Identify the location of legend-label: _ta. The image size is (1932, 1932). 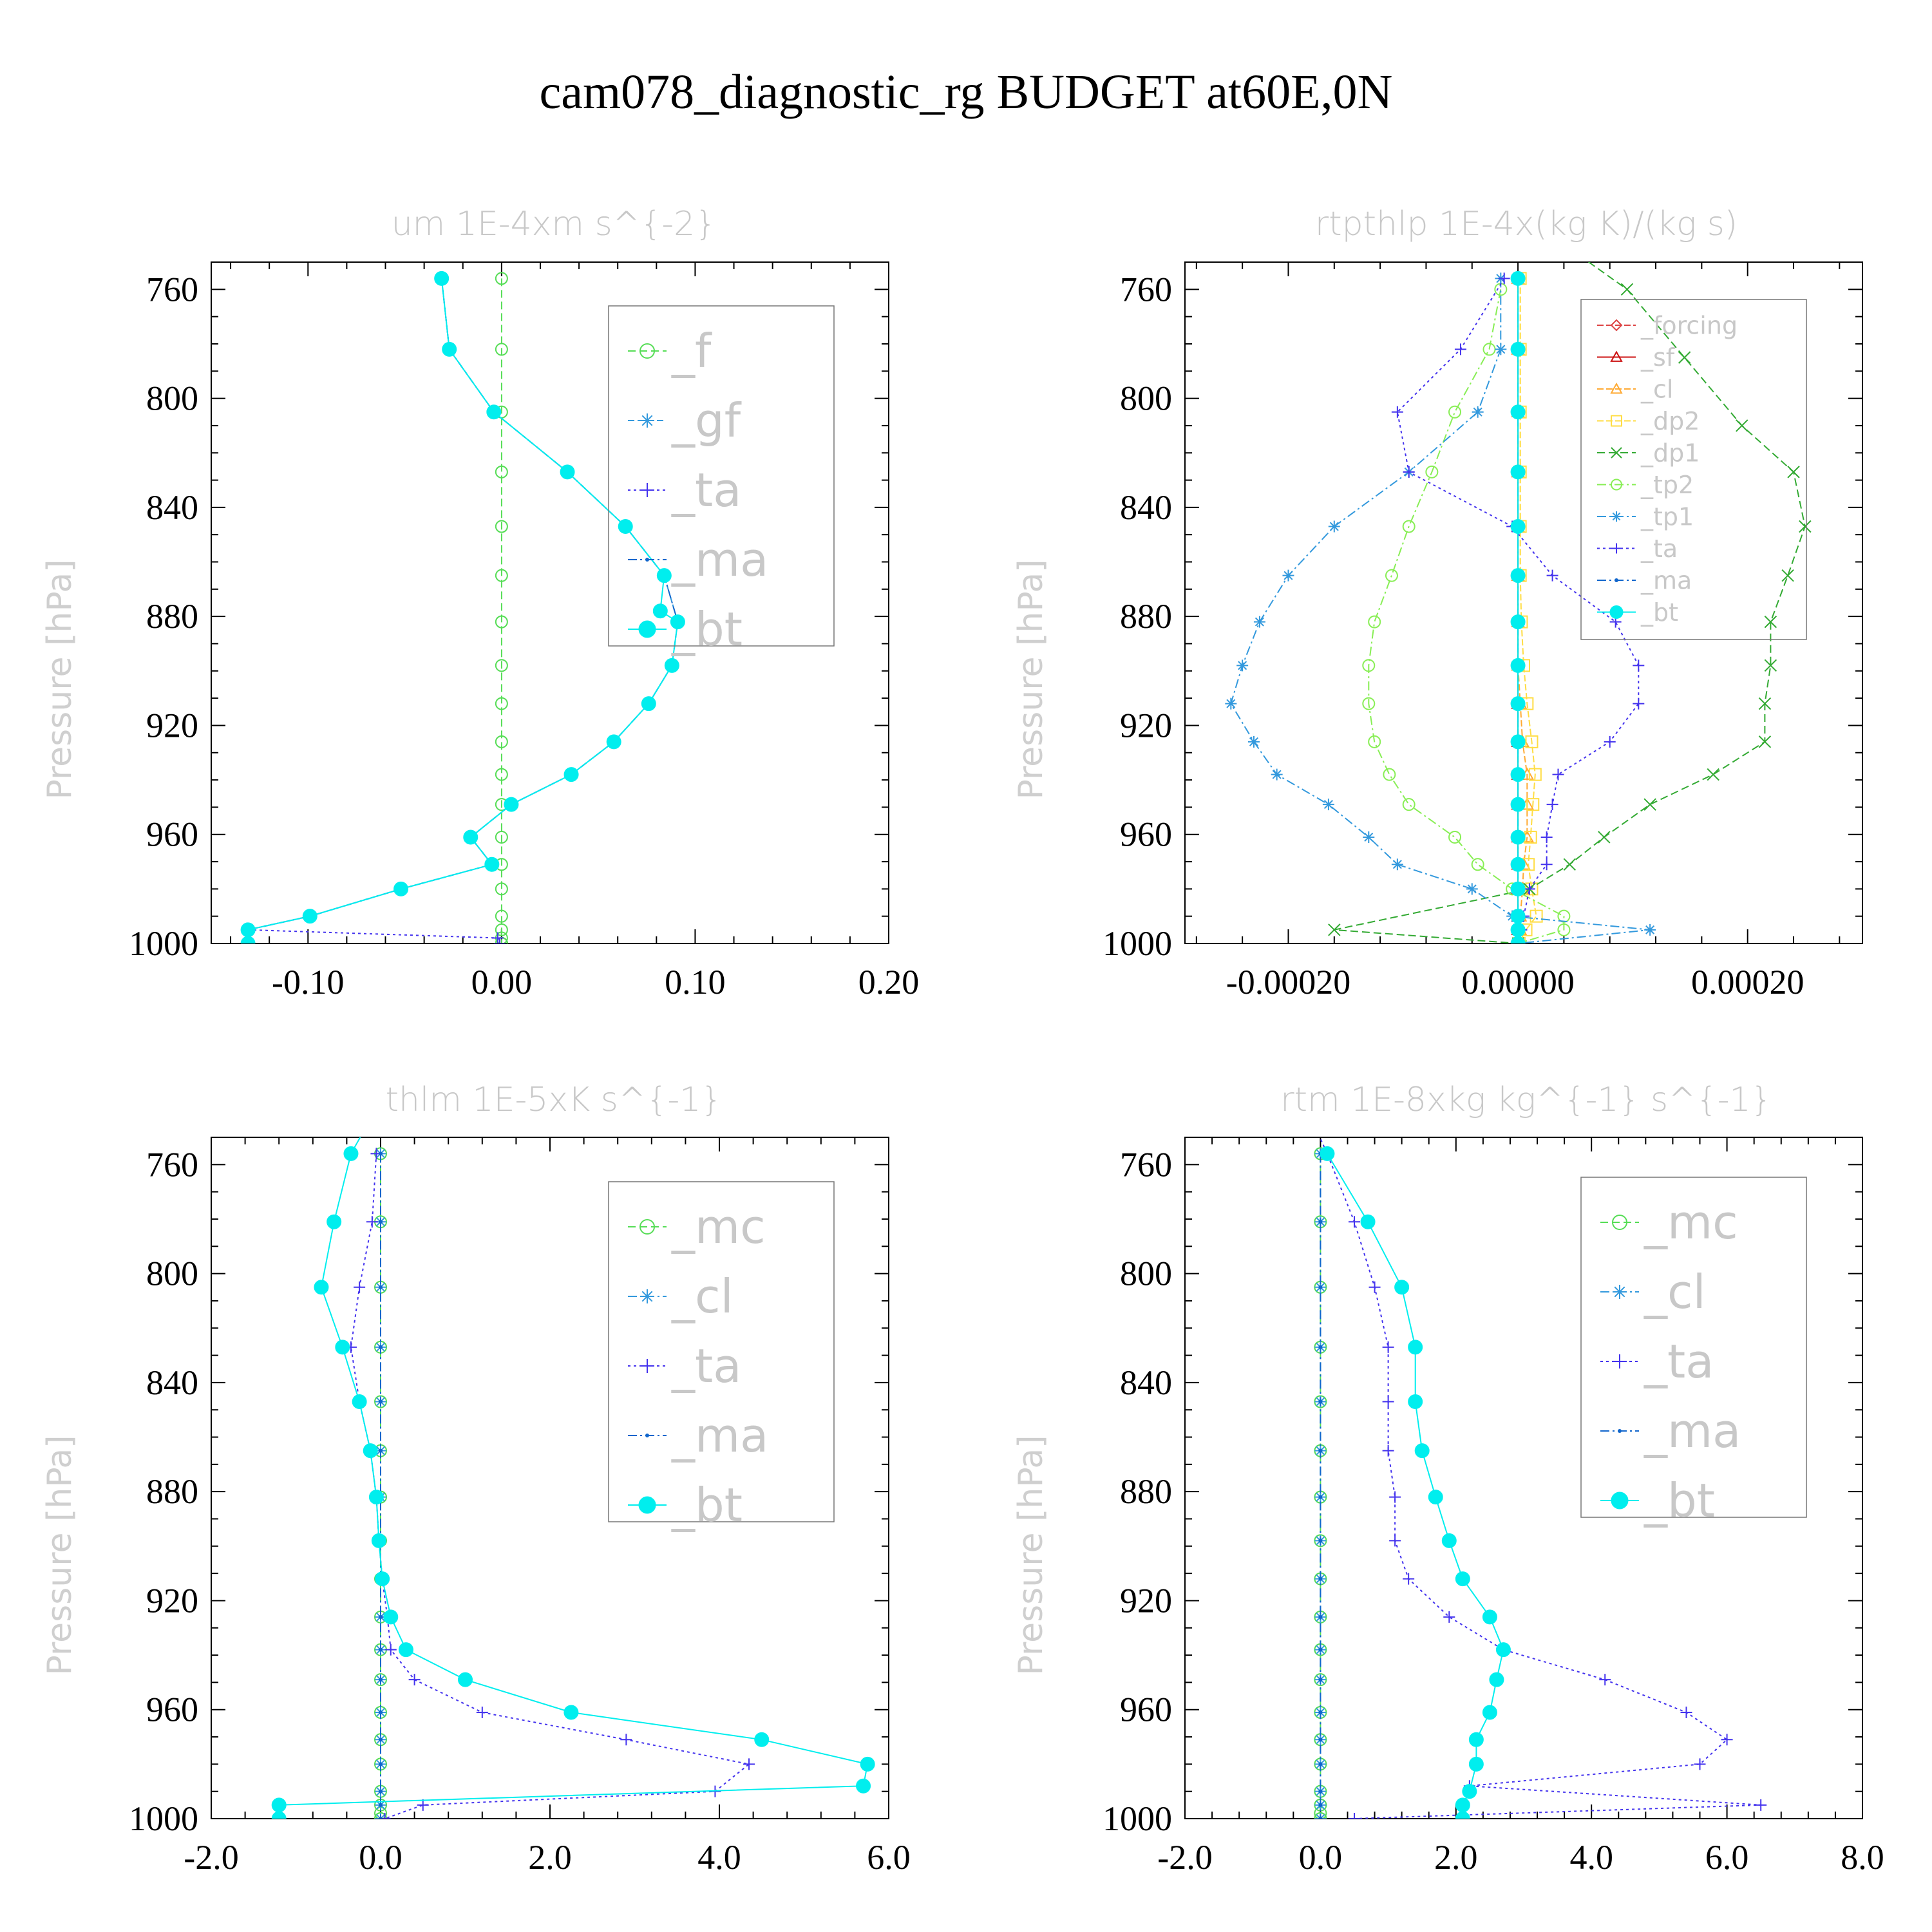
(1678, 1361).